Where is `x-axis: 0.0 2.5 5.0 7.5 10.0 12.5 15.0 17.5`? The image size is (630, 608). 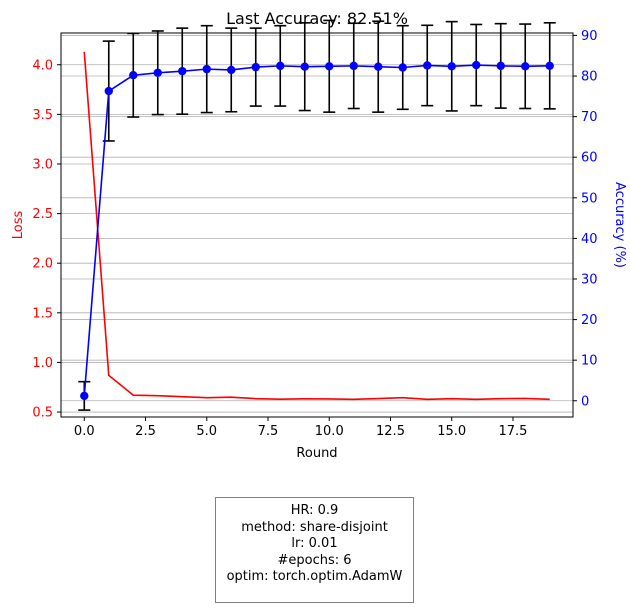 x-axis: 0.0 2.5 5.0 7.5 10.0 12.5 15.0 17.5 is located at coordinates (301, 428).